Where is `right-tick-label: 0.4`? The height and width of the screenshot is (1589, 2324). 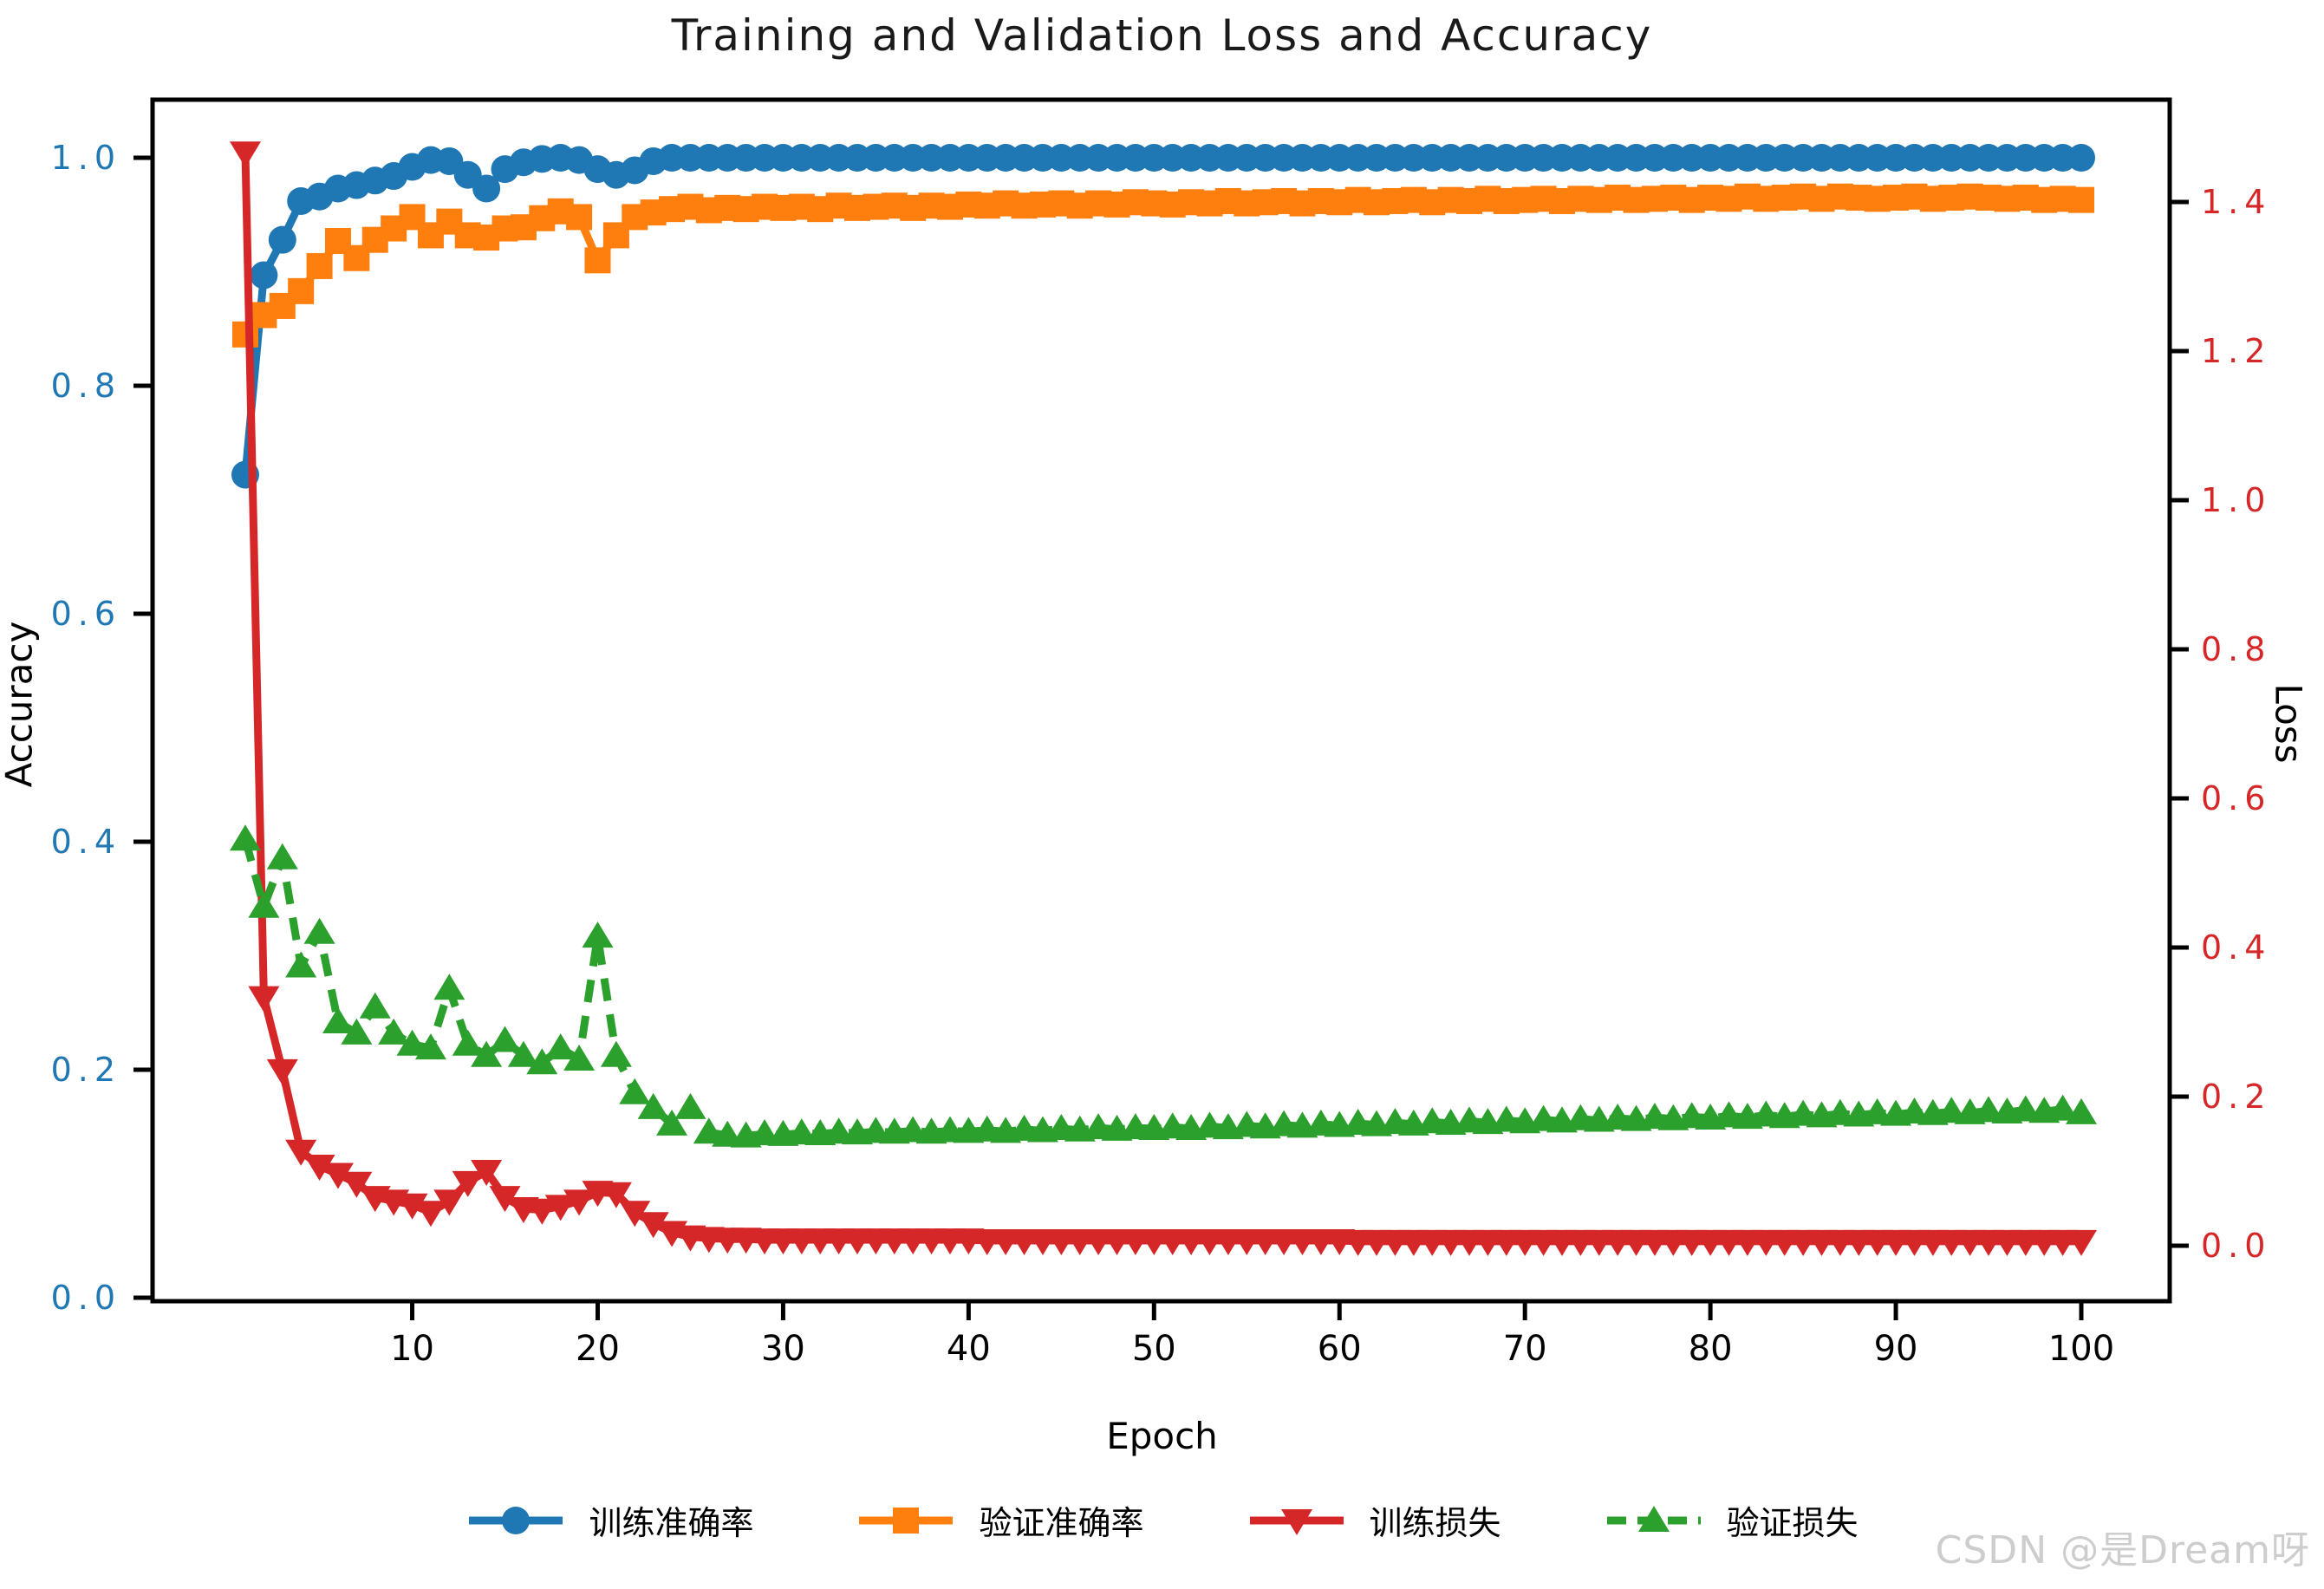
right-tick-label: 0.4 is located at coordinates (2236, 947).